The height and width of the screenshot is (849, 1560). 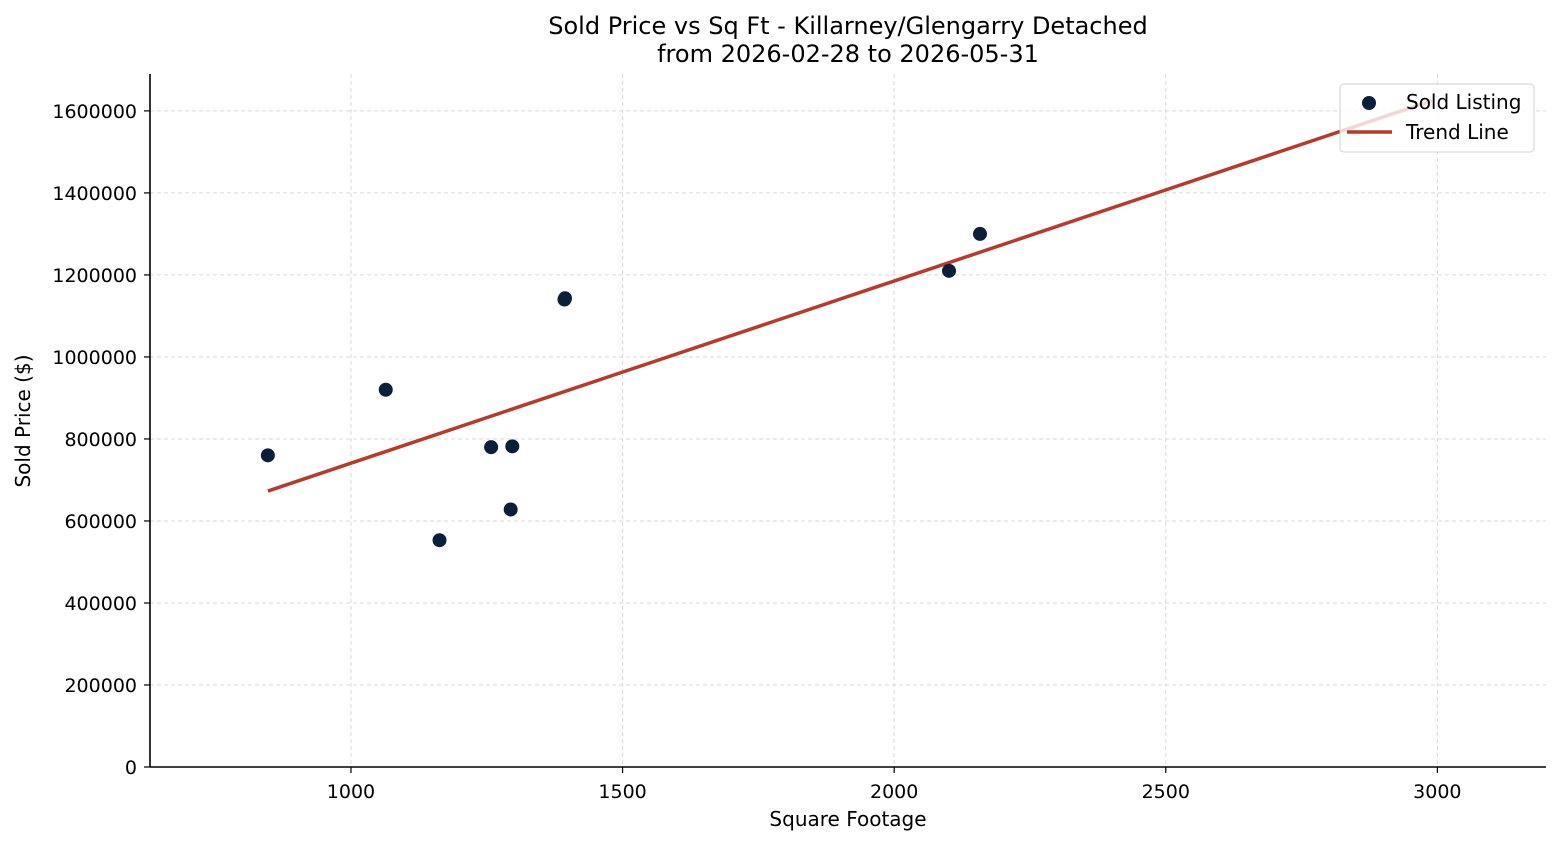 I want to click on y-tick-label: 0, so click(x=131, y=768).